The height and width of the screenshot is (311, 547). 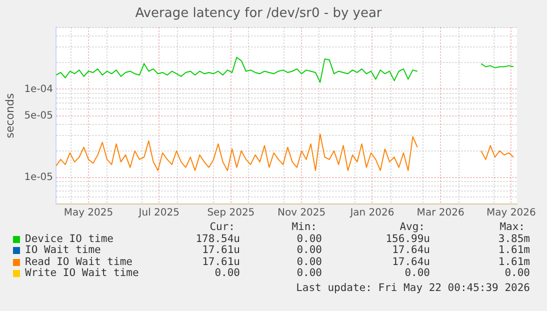 What do you see at coordinates (39, 178) in the screenshot?
I see `y-tick-label: 1e-05` at bounding box center [39, 178].